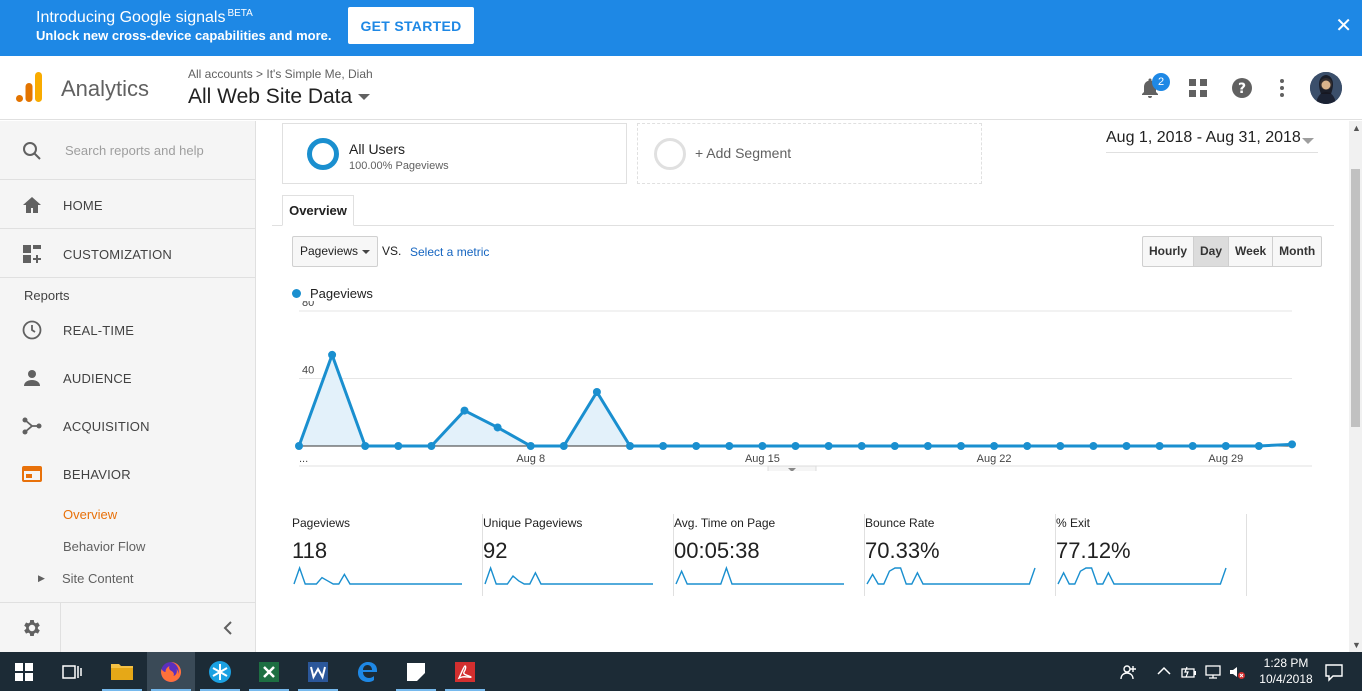 Image resolution: width=1362 pixels, height=691 pixels. What do you see at coordinates (32, 205) in the screenshot?
I see `home-icon` at bounding box center [32, 205].